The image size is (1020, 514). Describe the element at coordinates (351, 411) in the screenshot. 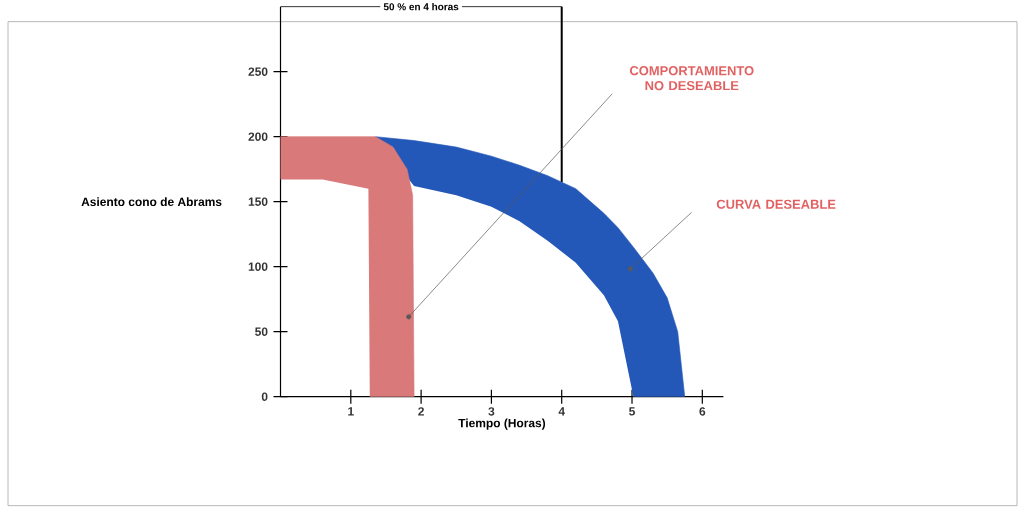

I see `x-tick-label: 1` at that location.